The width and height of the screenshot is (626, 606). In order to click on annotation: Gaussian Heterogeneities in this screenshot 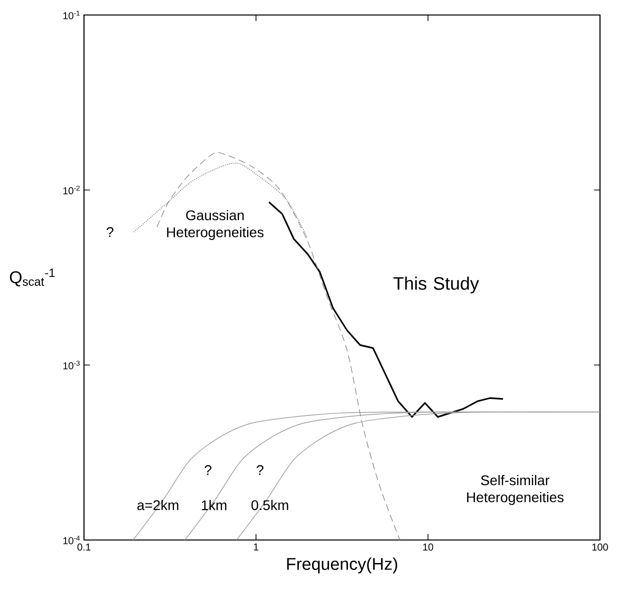, I will do `click(215, 225)`.